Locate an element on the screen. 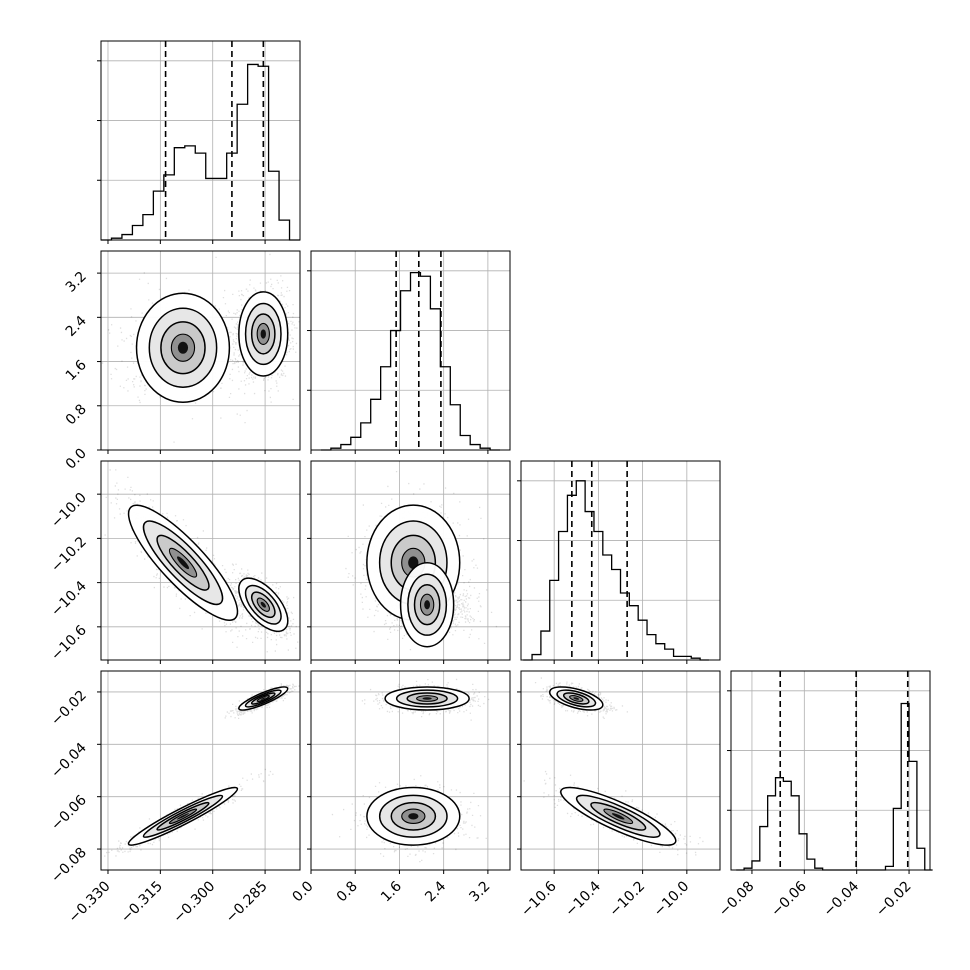  x-tick-label: −10.6 is located at coordinates (539, 899).